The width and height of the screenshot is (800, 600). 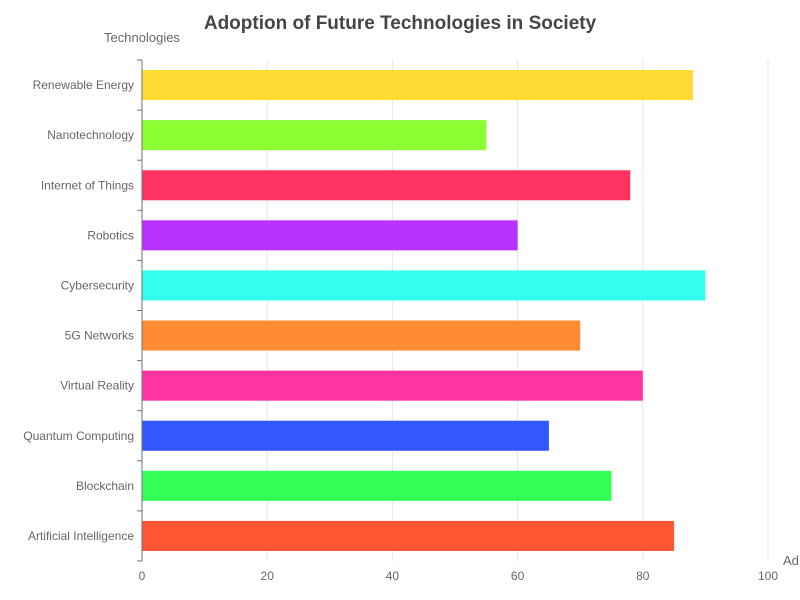 What do you see at coordinates (87, 185) in the screenshot?
I see `category-label-internet-of-things: Internet of Things` at bounding box center [87, 185].